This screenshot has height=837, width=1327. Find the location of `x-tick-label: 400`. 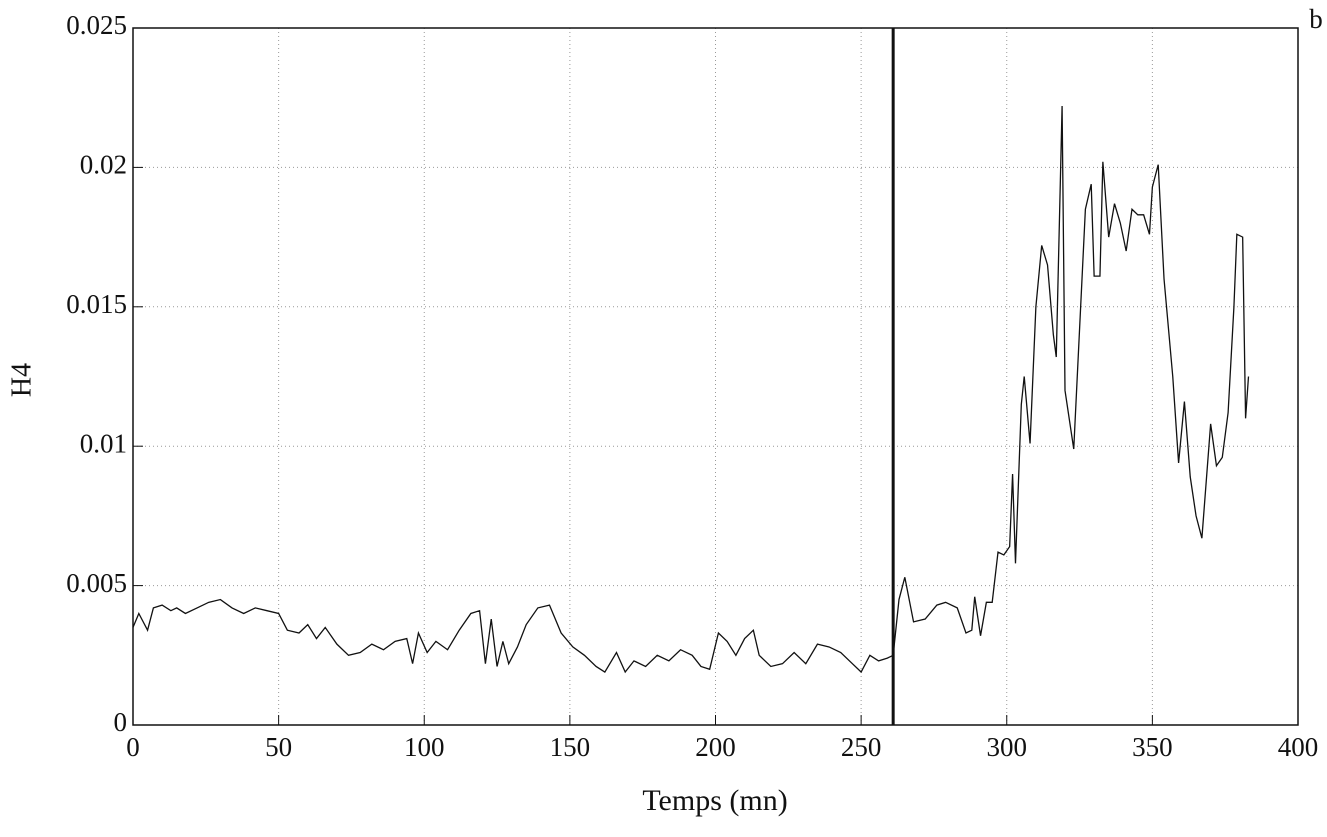

x-tick-label: 400 is located at coordinates (1298, 747).